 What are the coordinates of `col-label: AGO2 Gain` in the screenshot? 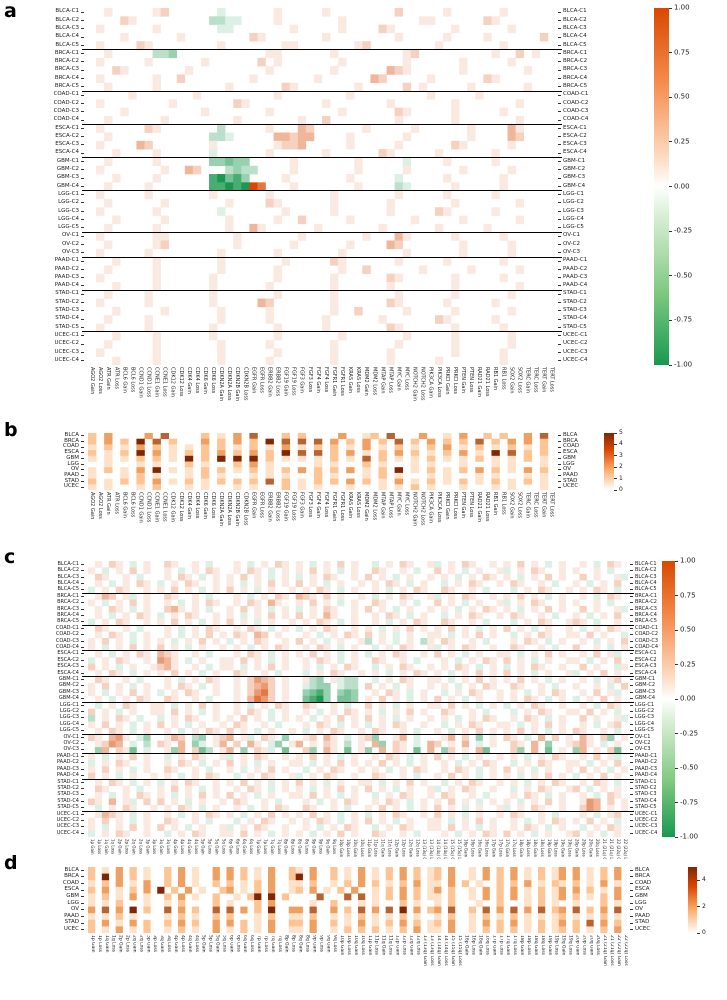 It's located at (92, 381).